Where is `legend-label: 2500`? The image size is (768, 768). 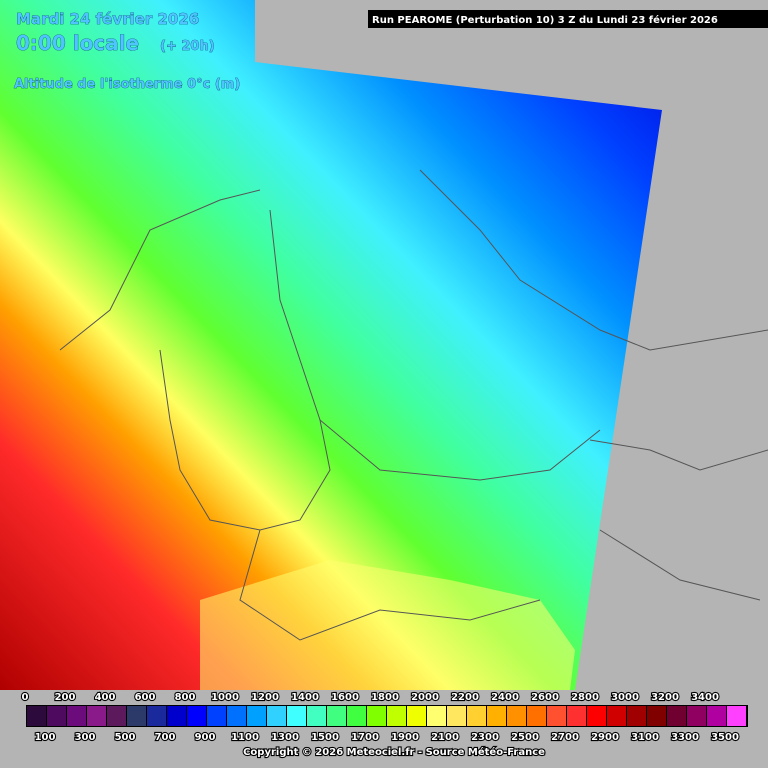 legend-label: 2500 is located at coordinates (525, 737).